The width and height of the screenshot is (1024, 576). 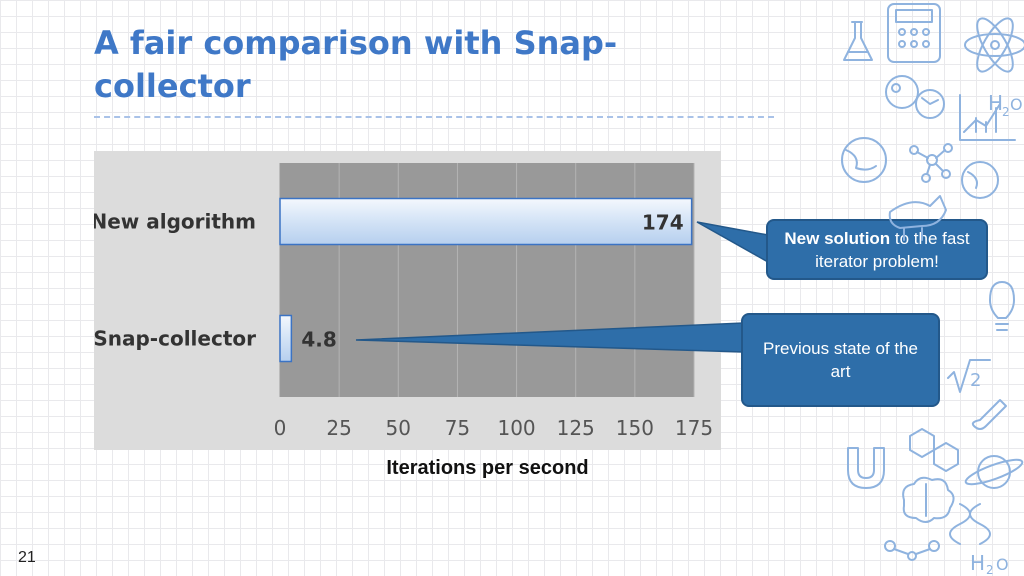 What do you see at coordinates (398, 428) in the screenshot?
I see `x-tick-label: 50` at bounding box center [398, 428].